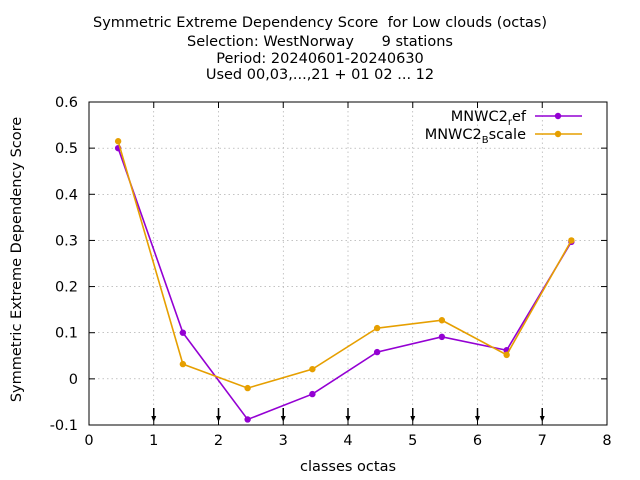  Describe the element at coordinates (412, 441) in the screenshot. I see `x-tick-label: 5` at that location.